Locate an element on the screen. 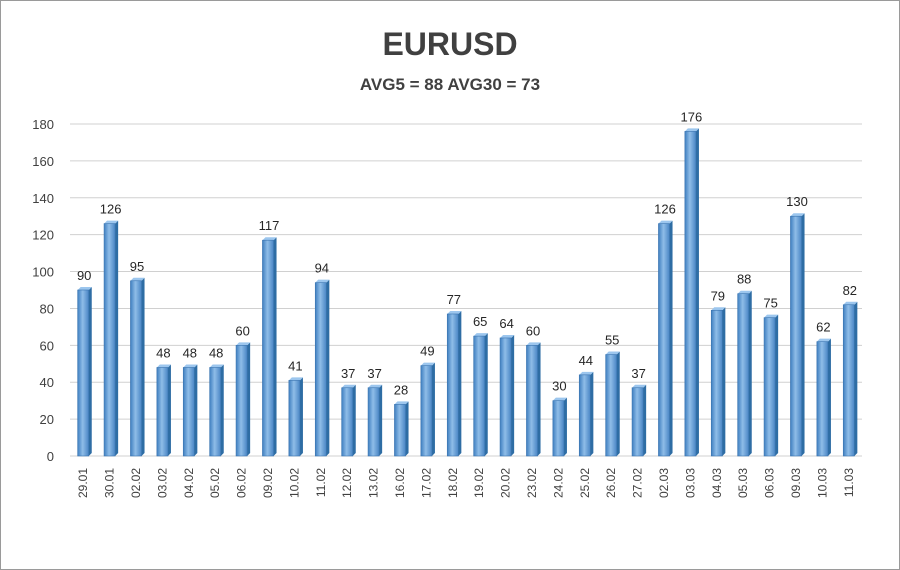 The image size is (900, 570). data-label: 88 is located at coordinates (744, 279).